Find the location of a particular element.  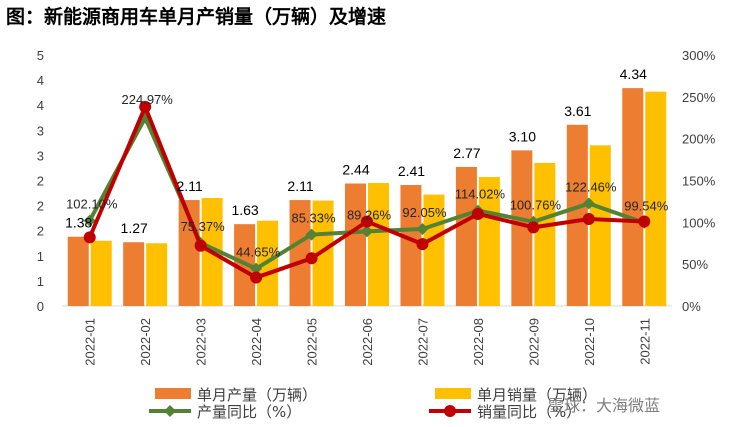

legend-label: 销量同比（%） is located at coordinates (529, 412).